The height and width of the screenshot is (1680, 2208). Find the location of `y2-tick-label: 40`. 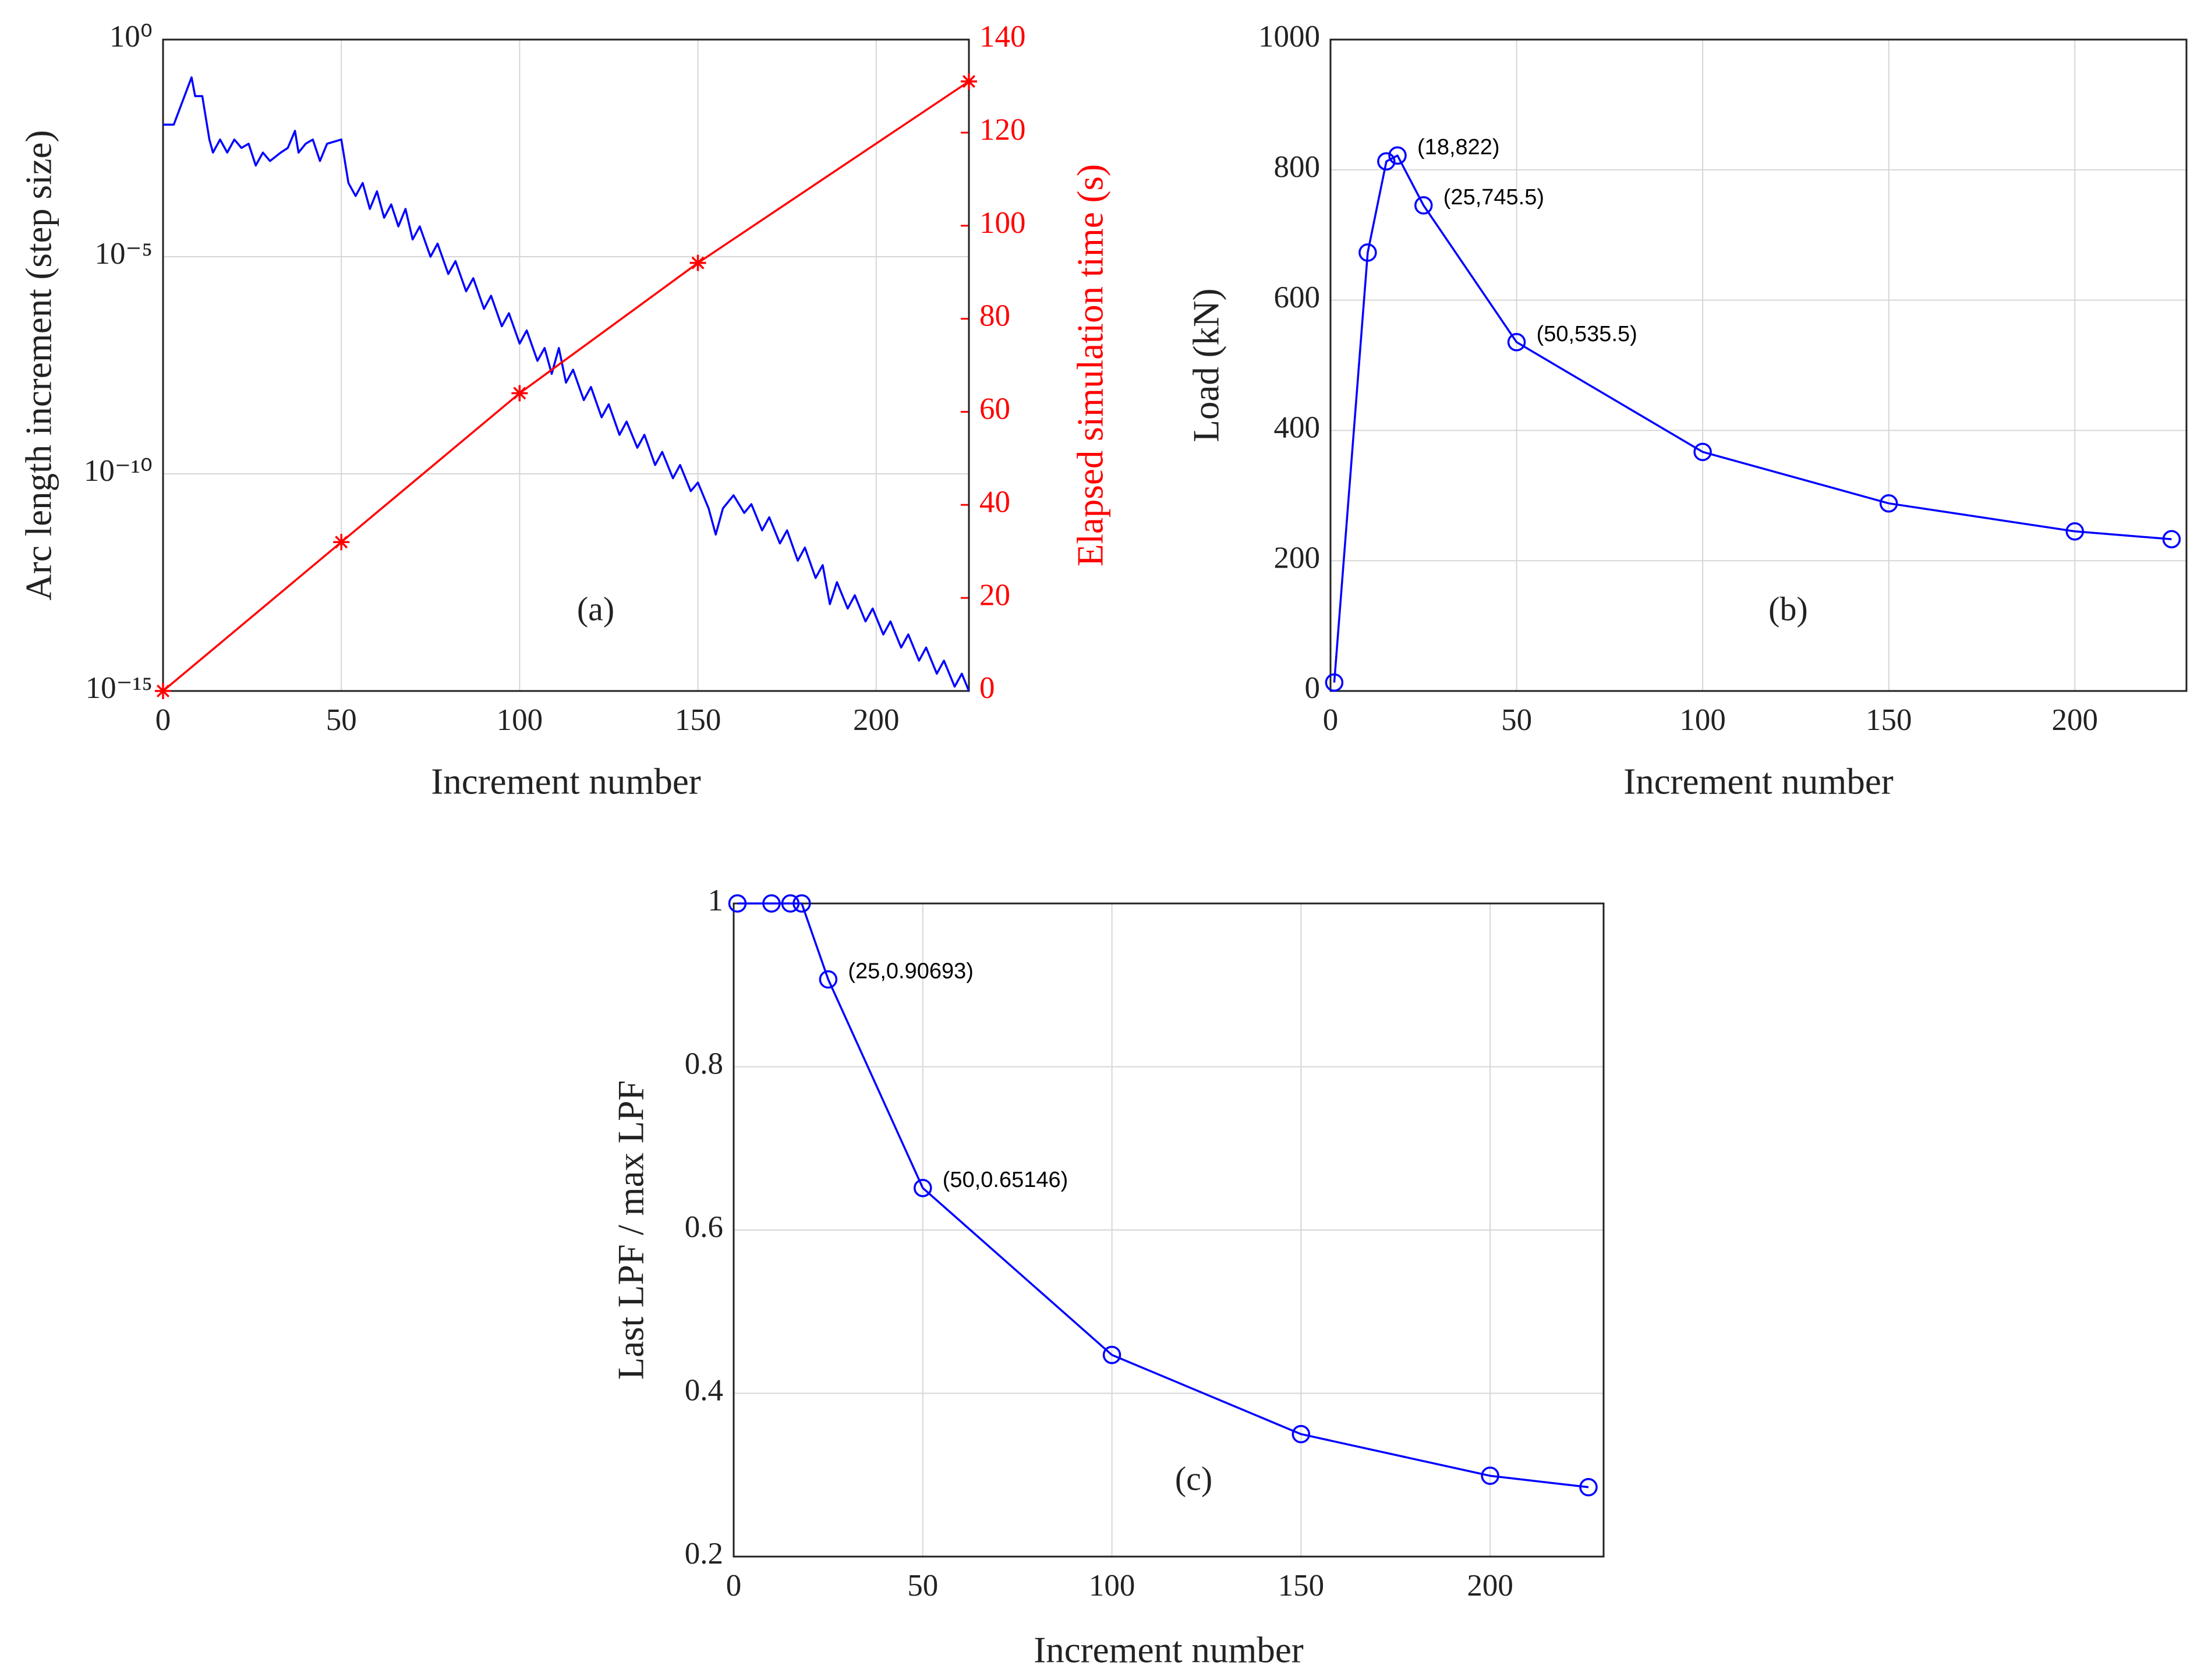

y2-tick-label: 40 is located at coordinates (995, 502).